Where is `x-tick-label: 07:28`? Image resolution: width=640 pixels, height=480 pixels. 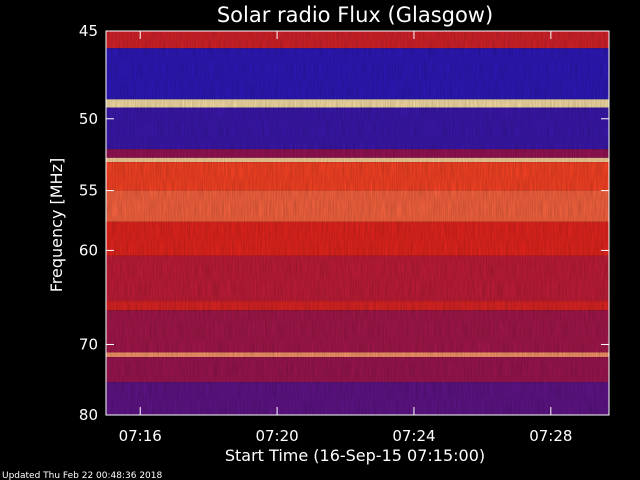 x-tick-label: 07:28 is located at coordinates (550, 436).